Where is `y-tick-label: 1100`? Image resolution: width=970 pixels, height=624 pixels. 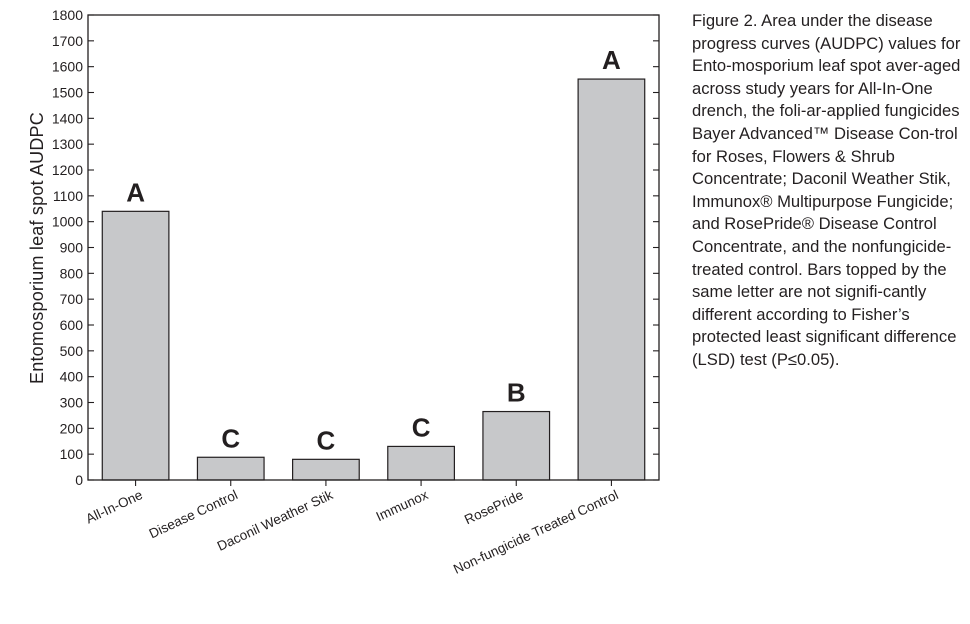 y-tick-label: 1100 is located at coordinates (68, 196).